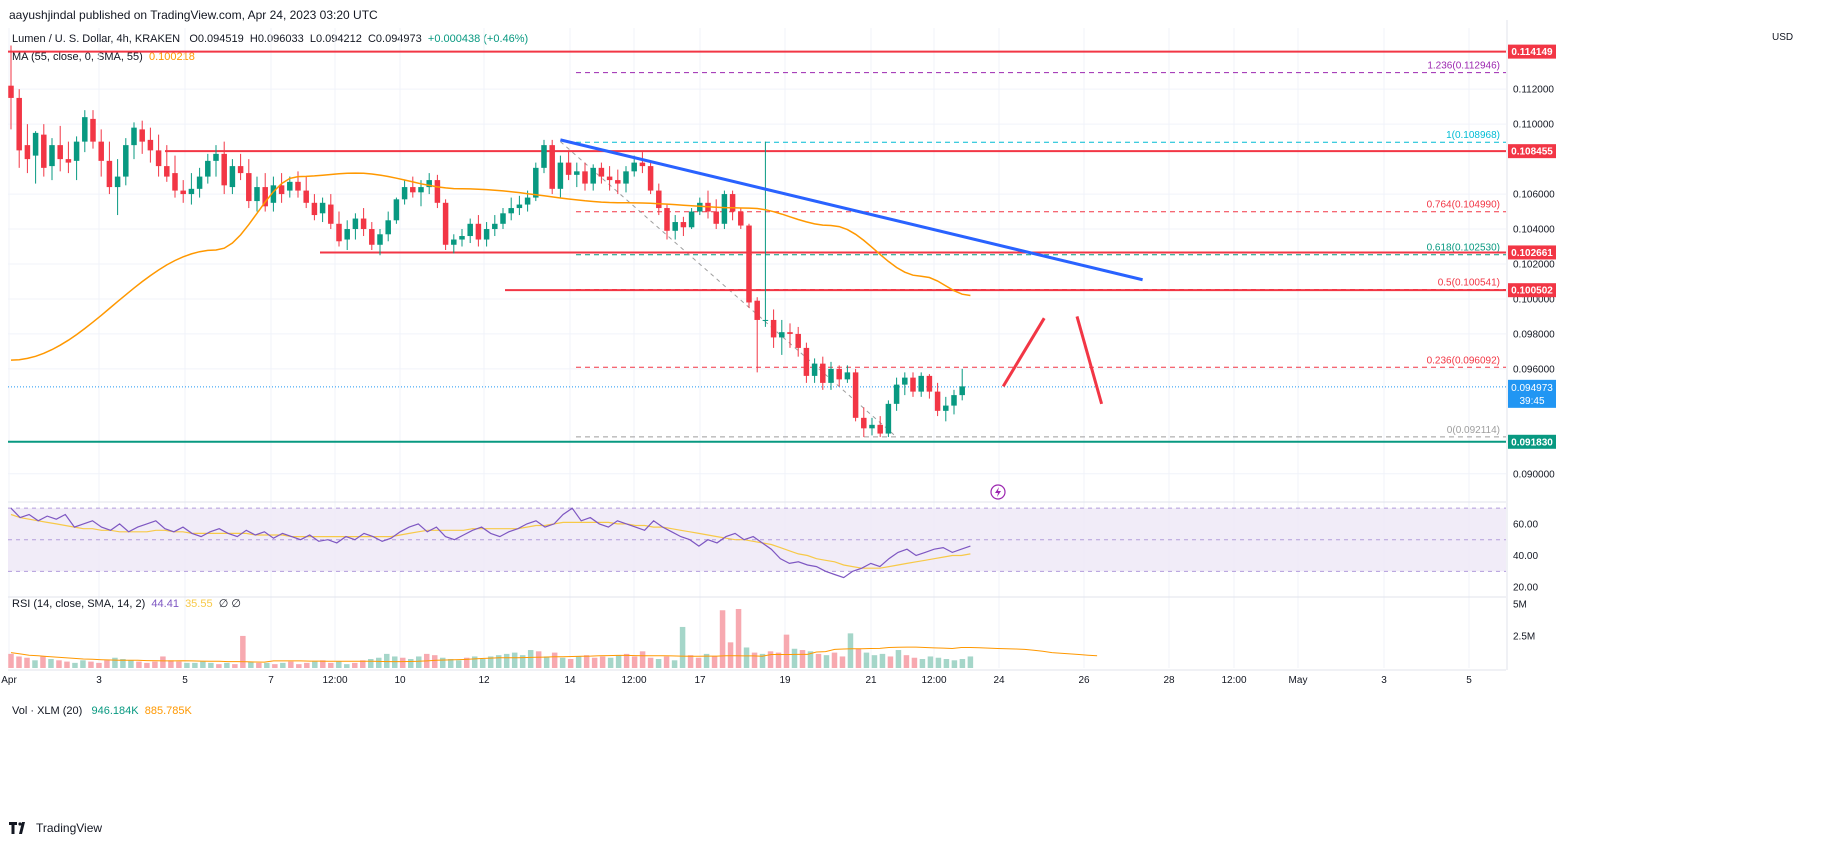 The height and width of the screenshot is (845, 1834). I want to click on fib-trend-line, so click(728, 289).